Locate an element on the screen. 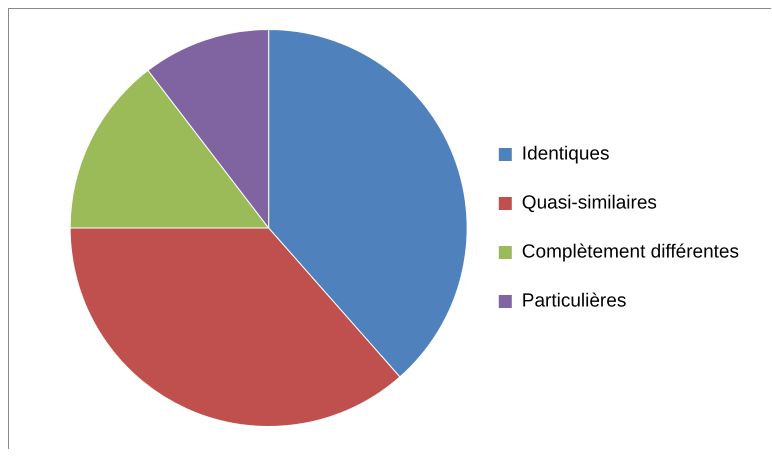 This screenshot has width=772, height=460. legend-label: Complètement différentes is located at coordinates (631, 252).